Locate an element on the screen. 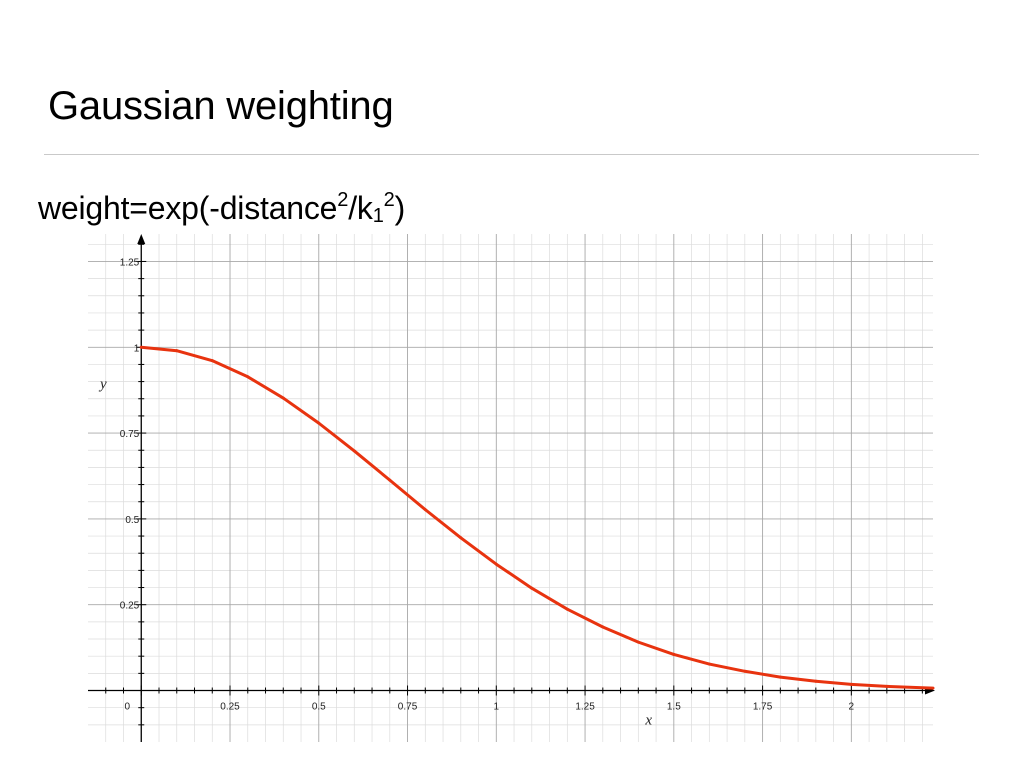 This screenshot has height=768, width=1024. y-tick-label: 0.25 is located at coordinates (130, 606).